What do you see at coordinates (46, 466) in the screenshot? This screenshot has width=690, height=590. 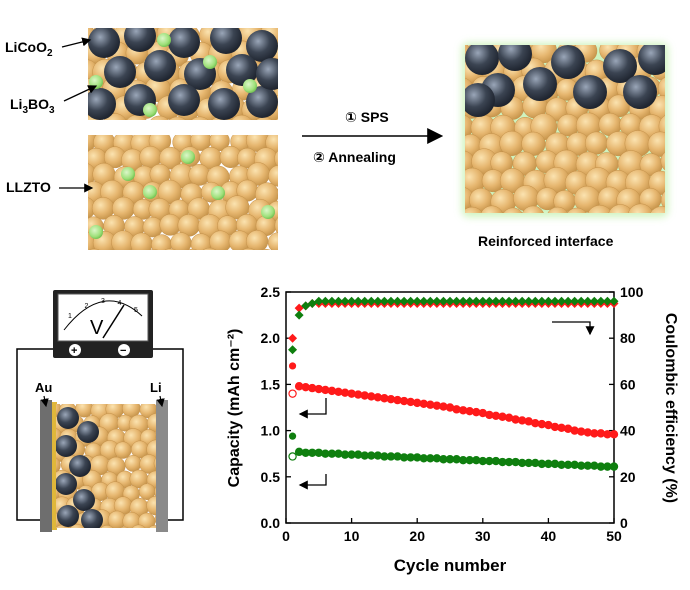 I see `au-current-collector` at bounding box center [46, 466].